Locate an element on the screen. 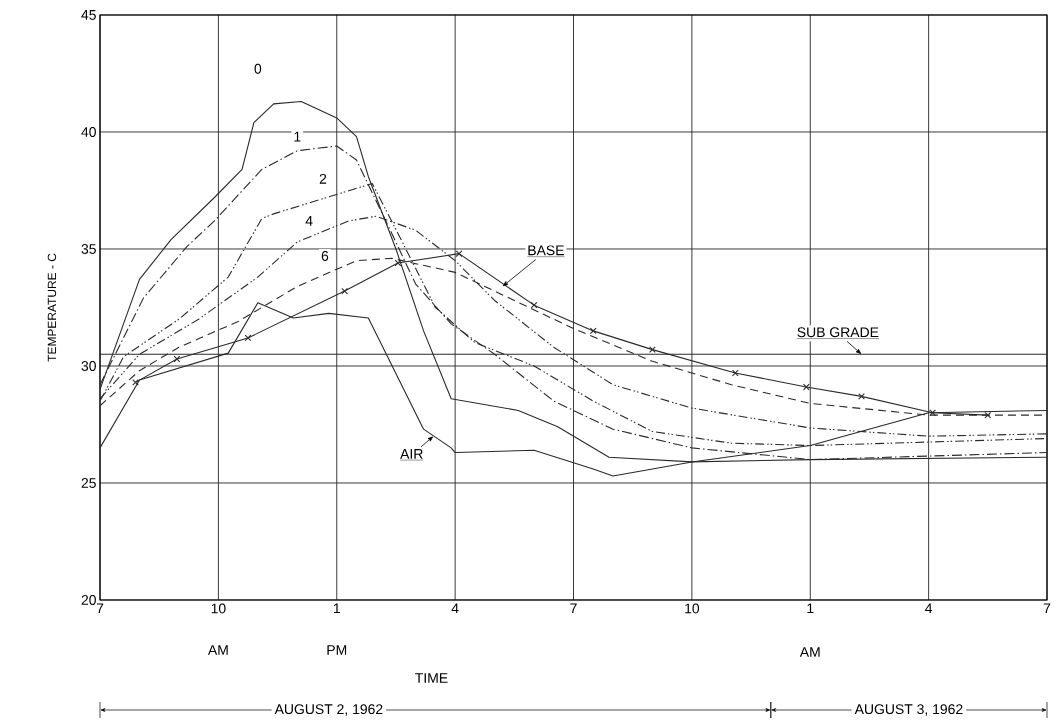 This screenshot has width=1057, height=725. x-axis-title: TIME is located at coordinates (431, 678).